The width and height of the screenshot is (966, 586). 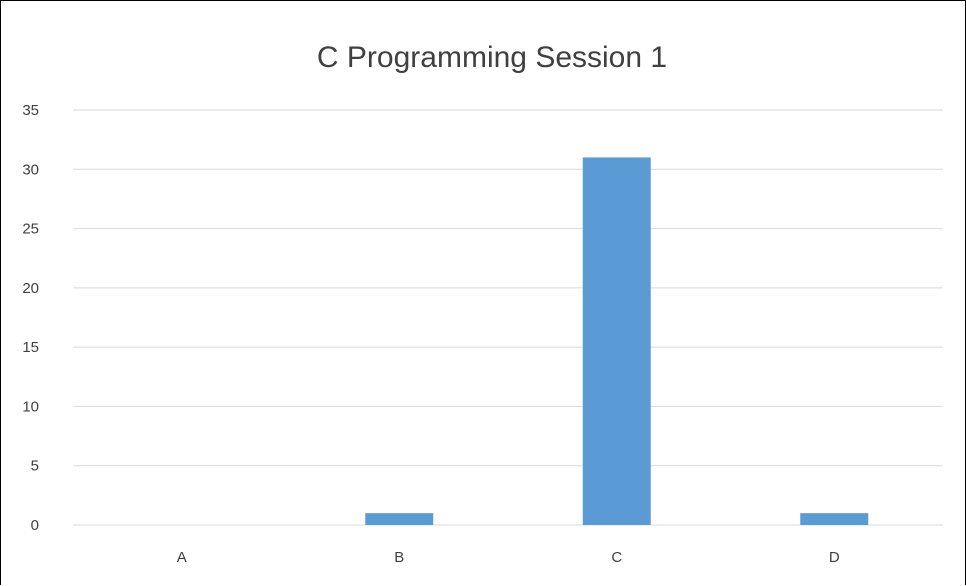 What do you see at coordinates (399, 557) in the screenshot?
I see `x-tick-label-B: B` at bounding box center [399, 557].